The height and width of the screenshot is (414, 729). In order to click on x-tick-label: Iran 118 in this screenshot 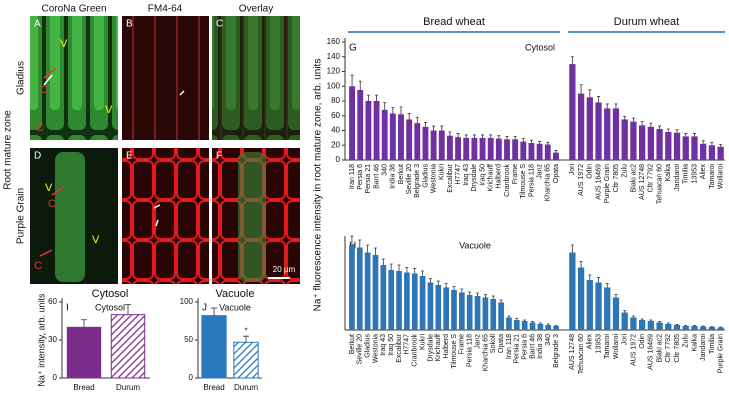, I will do `click(509, 346)`.